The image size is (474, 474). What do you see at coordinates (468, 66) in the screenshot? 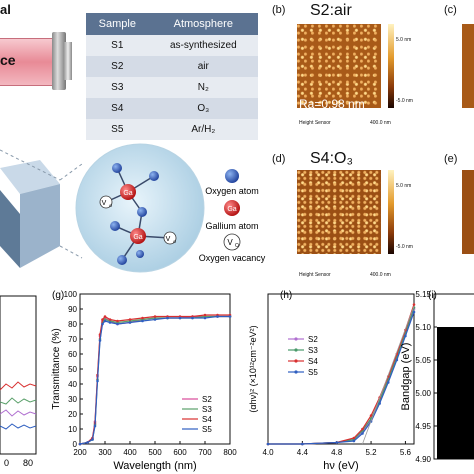
I see `afm-image-c` at bounding box center [468, 66].